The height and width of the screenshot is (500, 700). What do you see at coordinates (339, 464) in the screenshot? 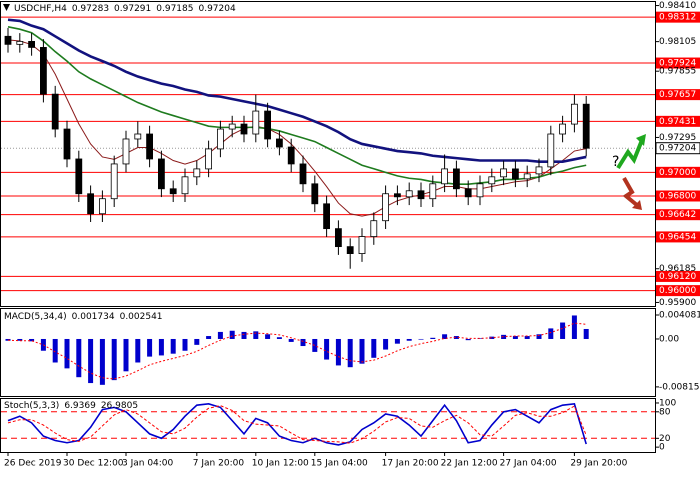
I see `x-tick-label: 15 Jan 04:00` at bounding box center [339, 464].